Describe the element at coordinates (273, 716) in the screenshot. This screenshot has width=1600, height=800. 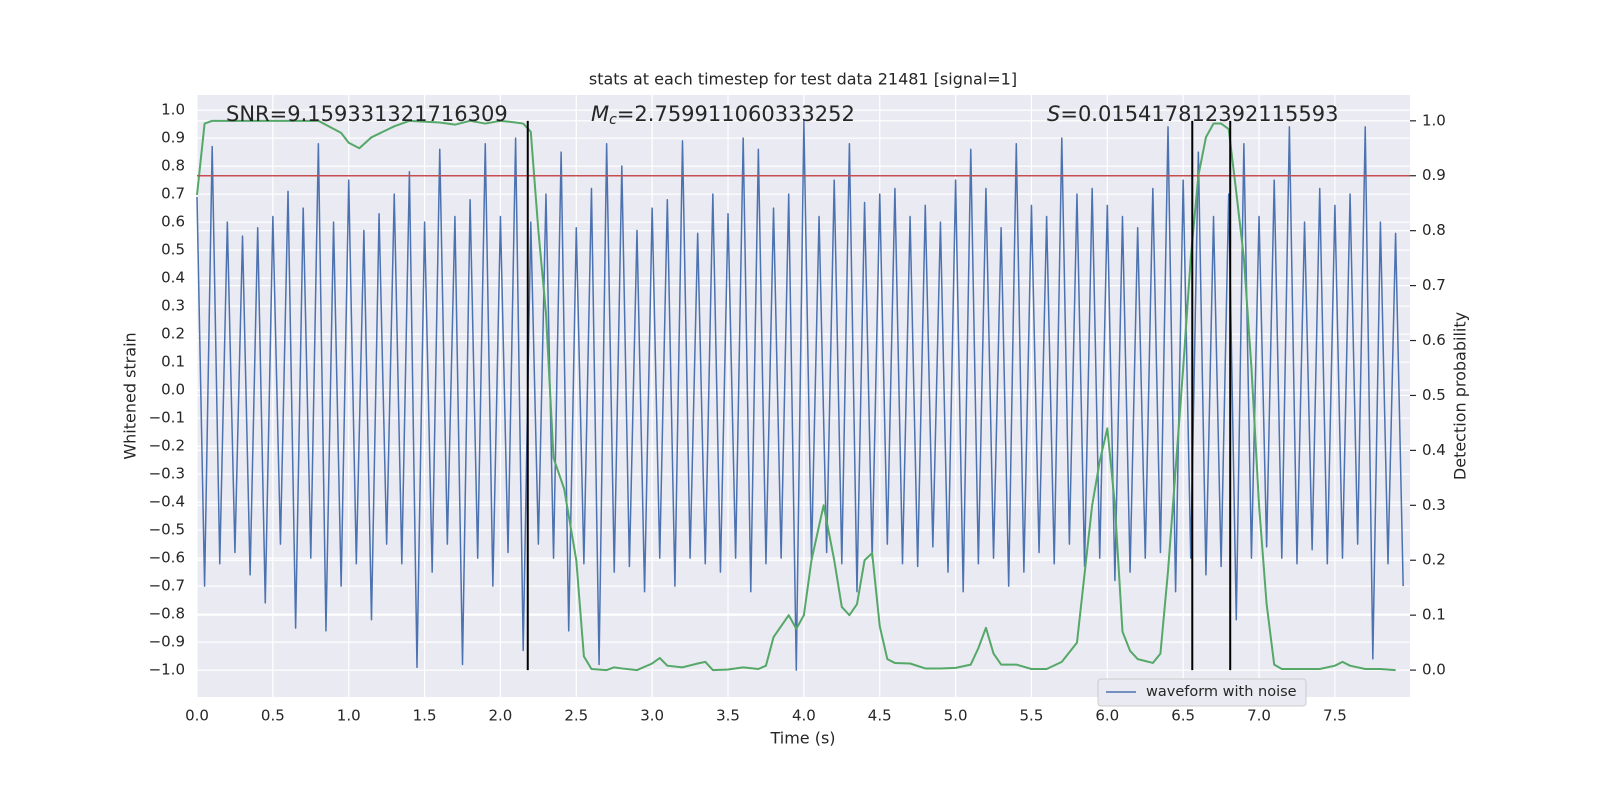
I see `x-tick-label: 0.5` at that location.